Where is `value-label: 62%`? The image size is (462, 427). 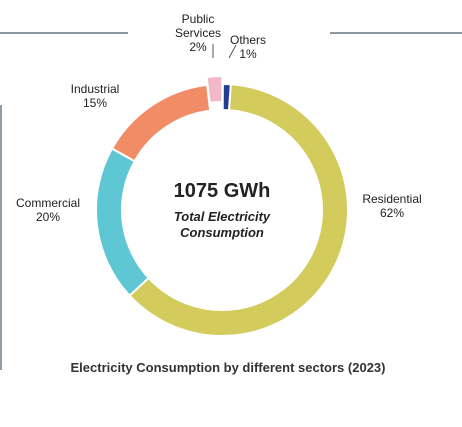 value-label: 62% is located at coordinates (392, 213).